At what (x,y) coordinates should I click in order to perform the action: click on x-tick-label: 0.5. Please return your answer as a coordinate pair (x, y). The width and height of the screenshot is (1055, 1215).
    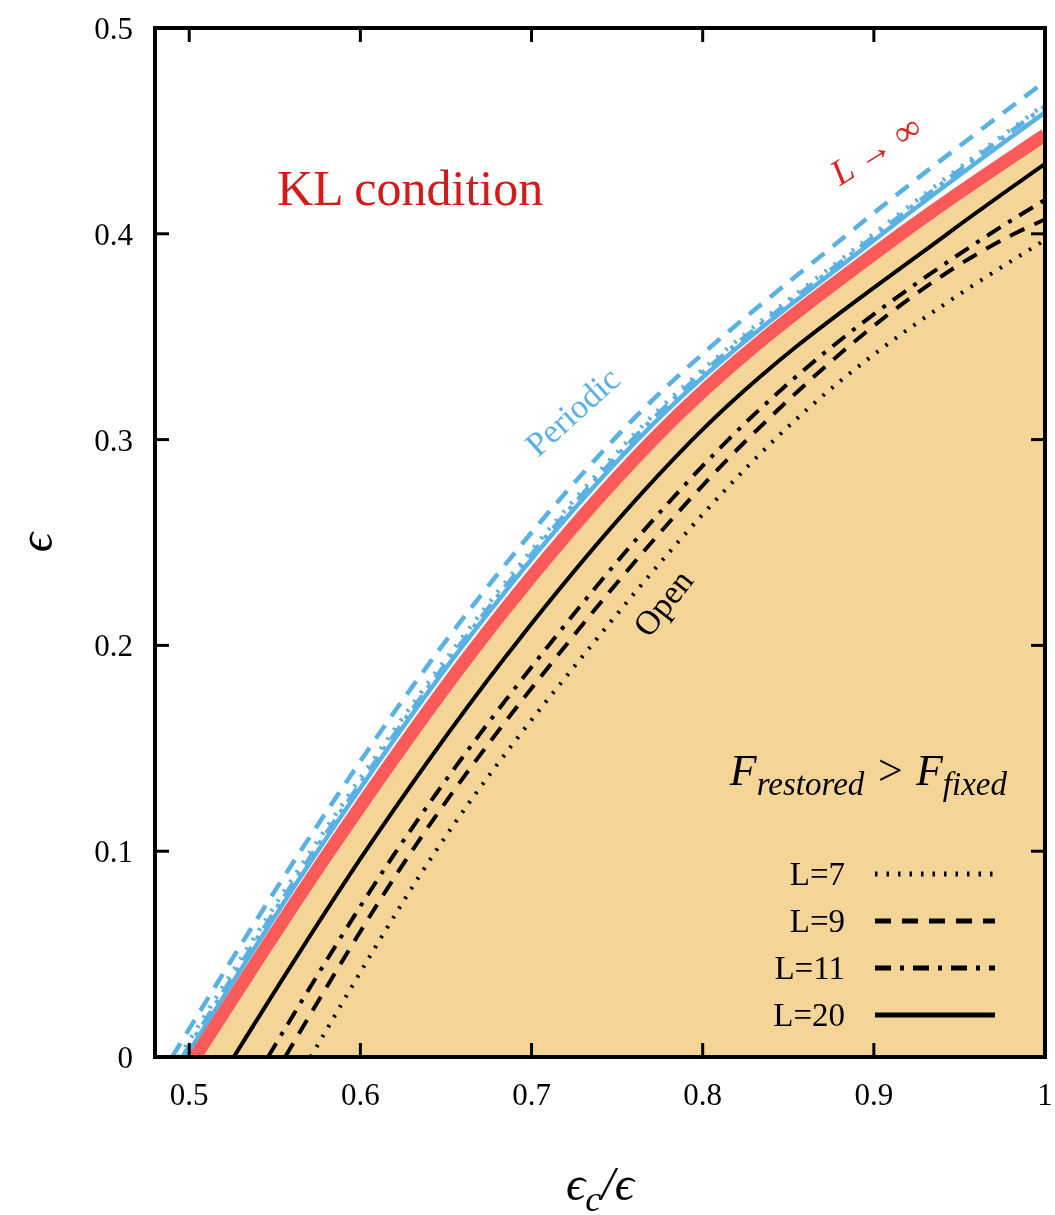
    Looking at the image, I should click on (189, 1094).